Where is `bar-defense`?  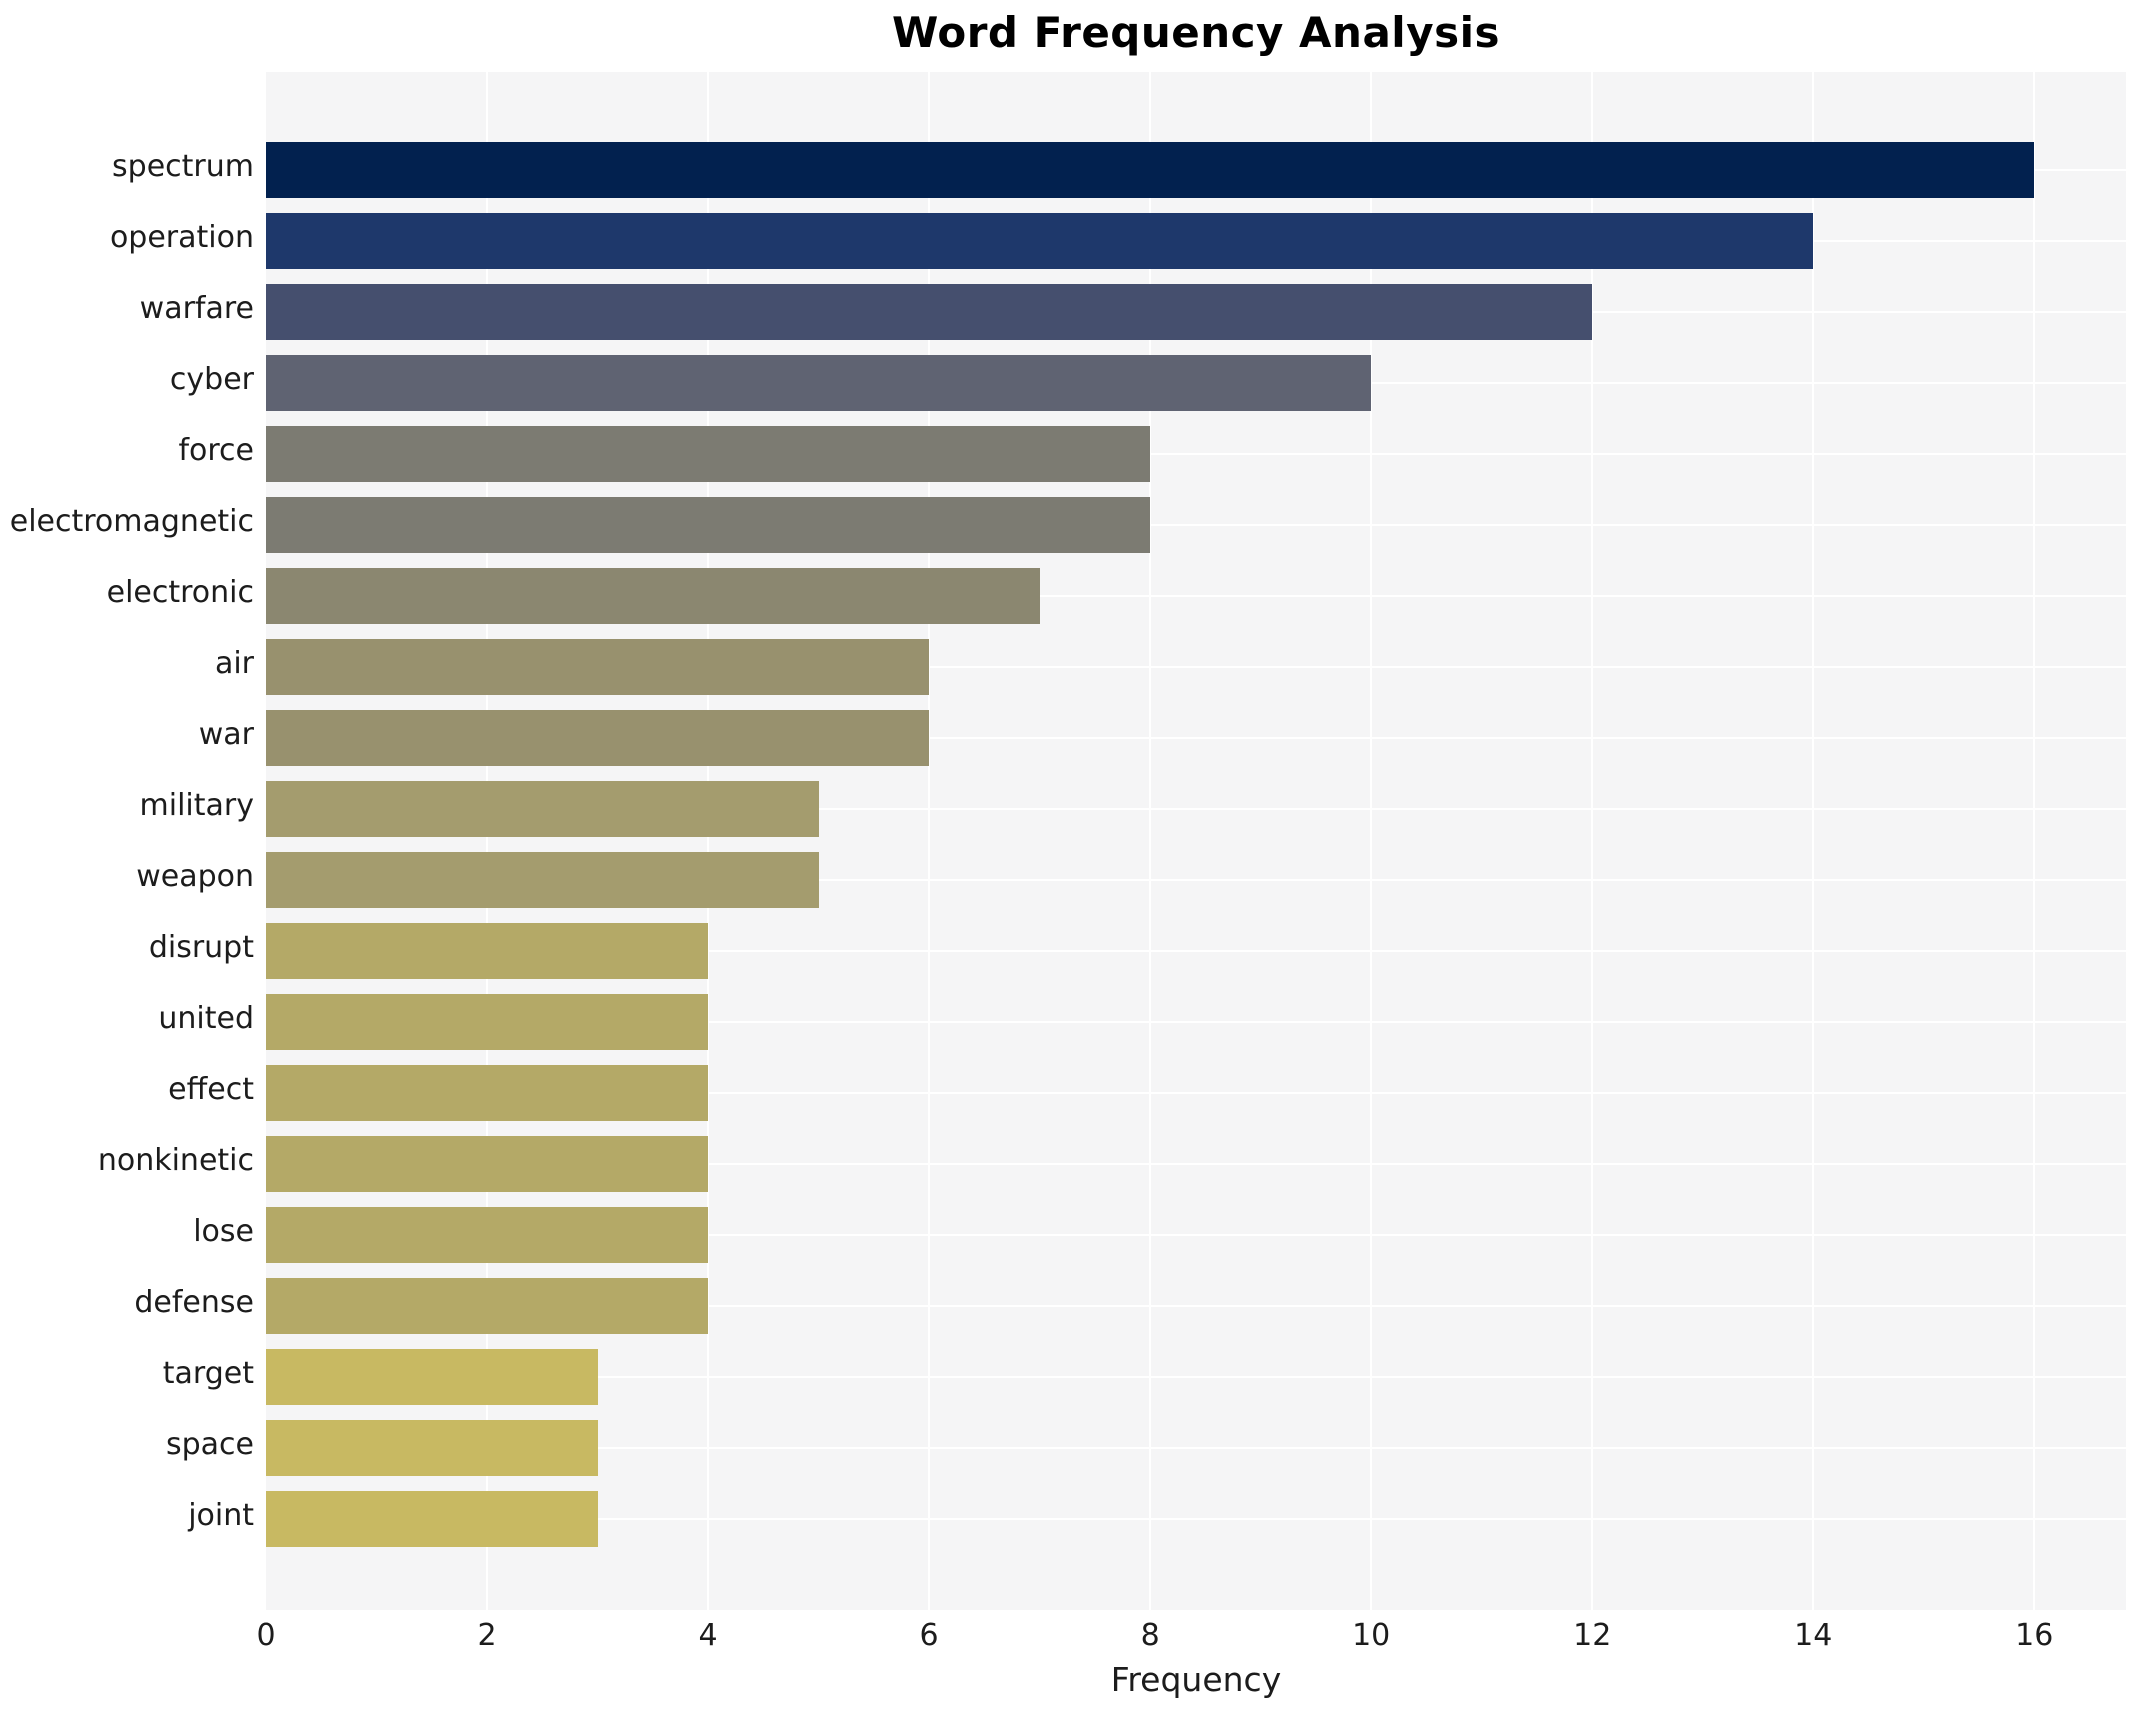
bar-defense is located at coordinates (487, 1306).